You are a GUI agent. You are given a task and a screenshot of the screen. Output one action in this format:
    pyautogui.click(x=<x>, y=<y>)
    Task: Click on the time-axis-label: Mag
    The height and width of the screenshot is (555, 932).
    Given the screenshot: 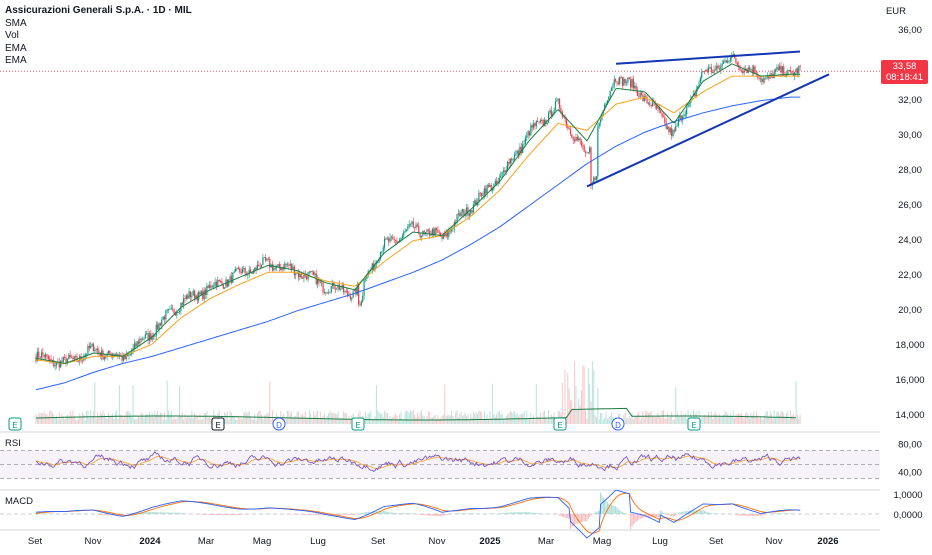 What is the action you would take?
    pyautogui.click(x=602, y=541)
    